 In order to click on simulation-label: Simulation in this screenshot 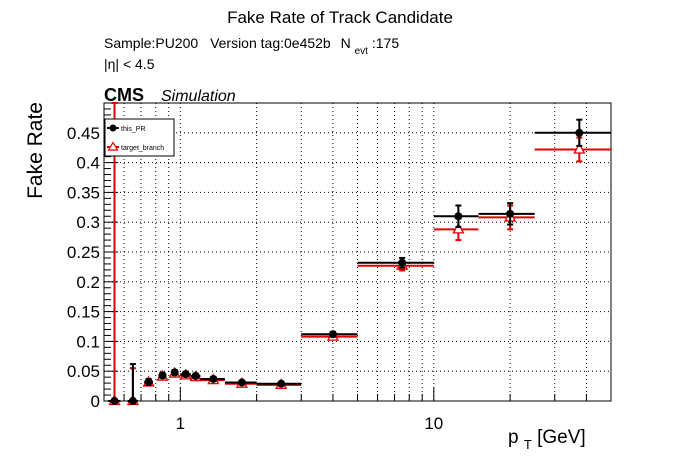, I will do `click(198, 96)`.